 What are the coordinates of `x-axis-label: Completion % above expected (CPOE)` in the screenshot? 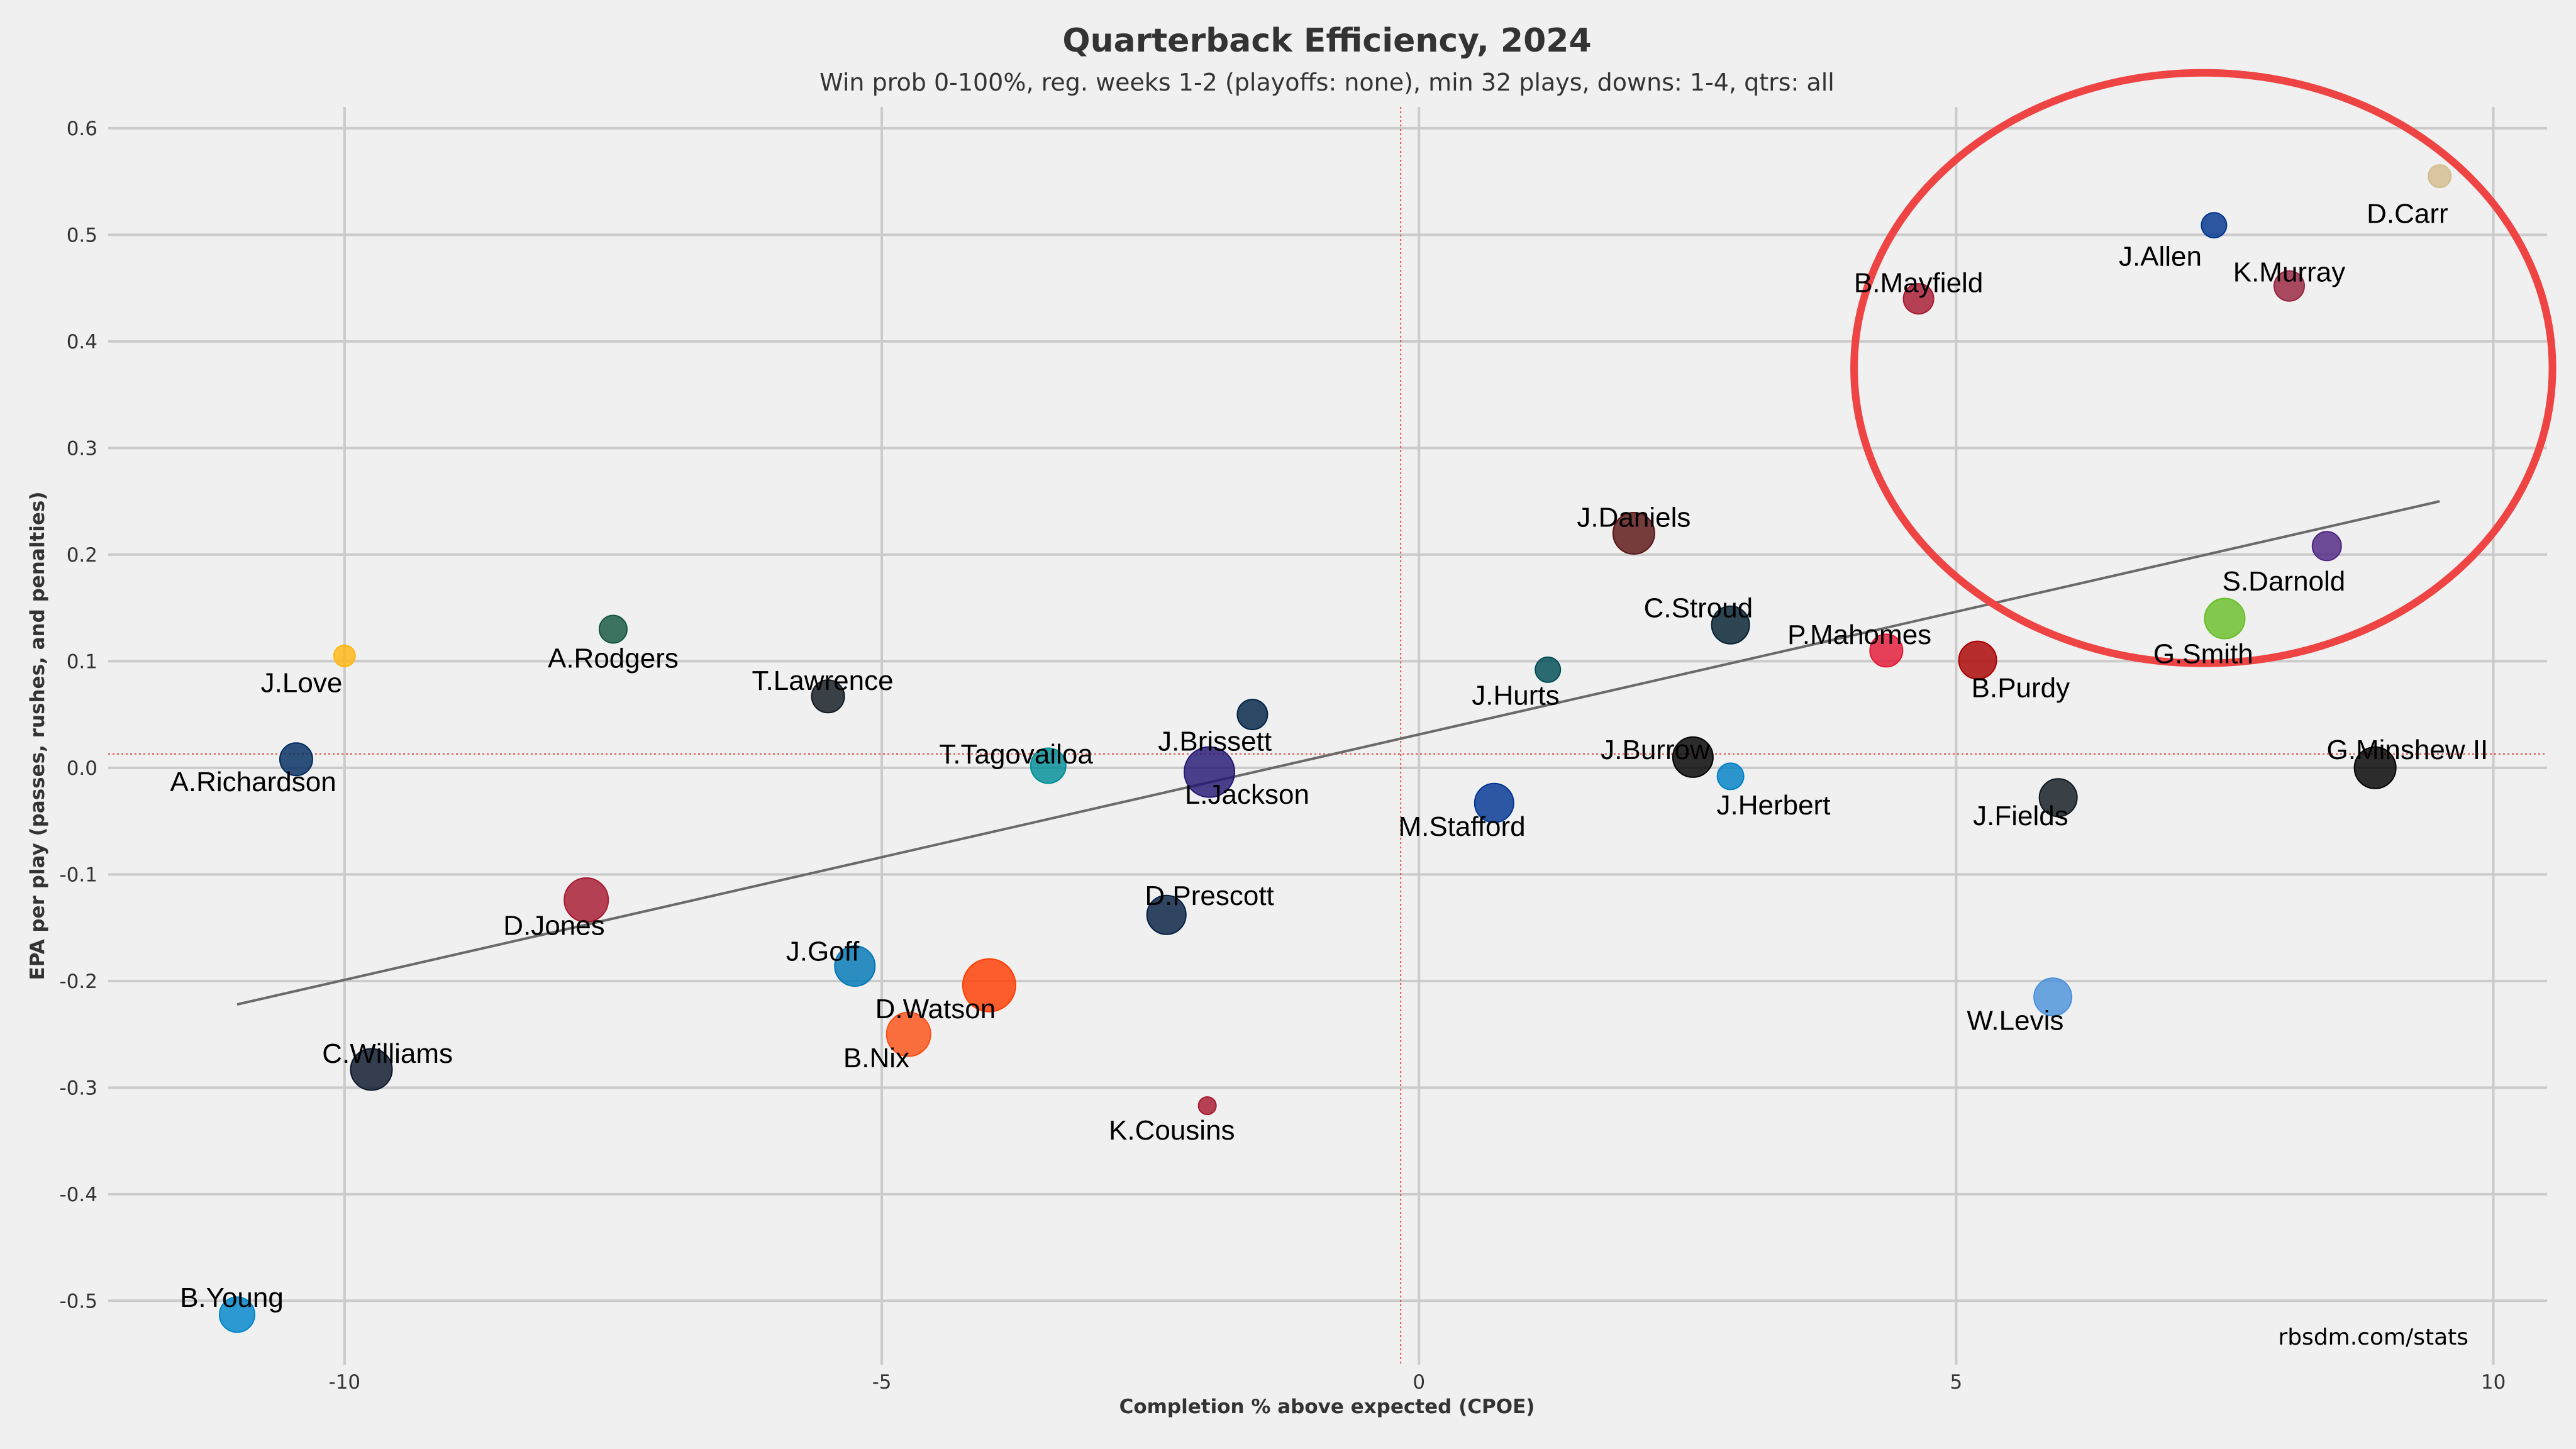 It's located at (1327, 1407).